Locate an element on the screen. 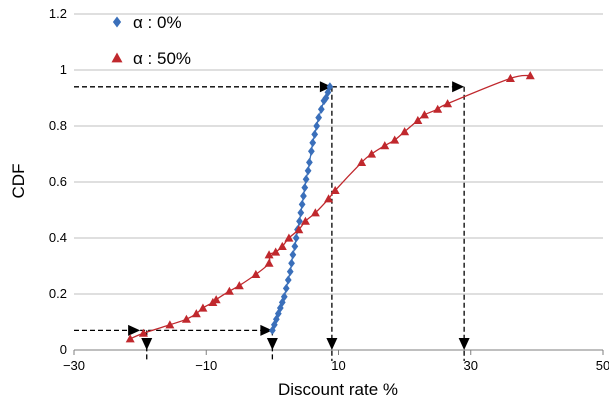  x-tick-label: −30 is located at coordinates (74, 365).